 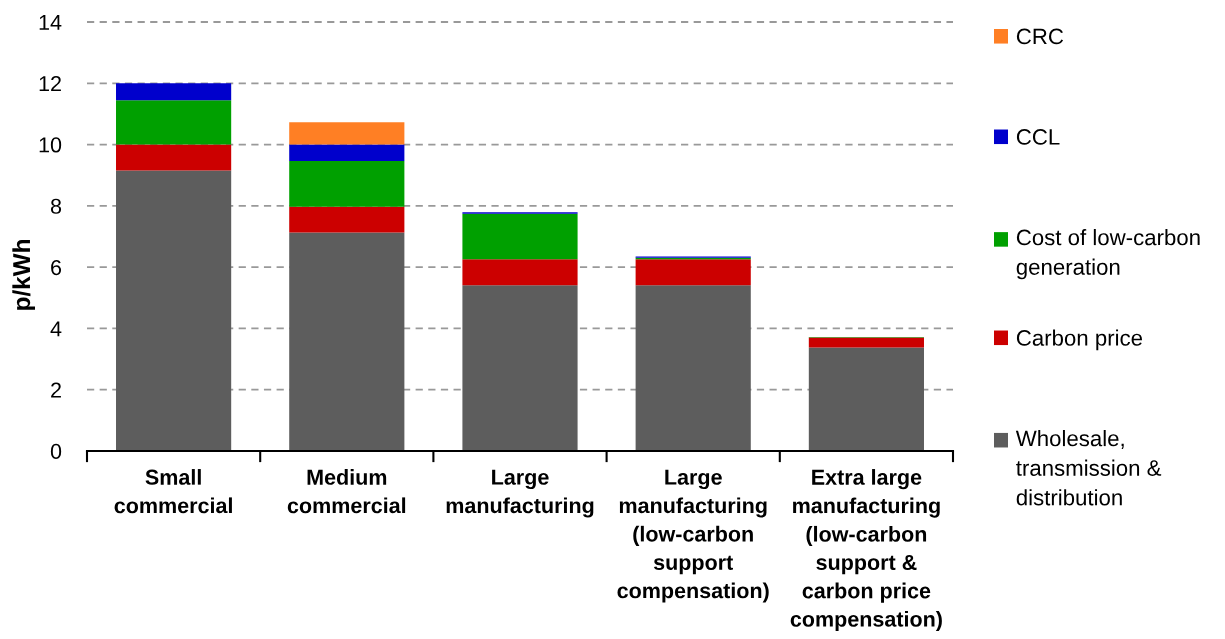 What do you see at coordinates (50, 145) in the screenshot?
I see `y-tick-label: 10` at bounding box center [50, 145].